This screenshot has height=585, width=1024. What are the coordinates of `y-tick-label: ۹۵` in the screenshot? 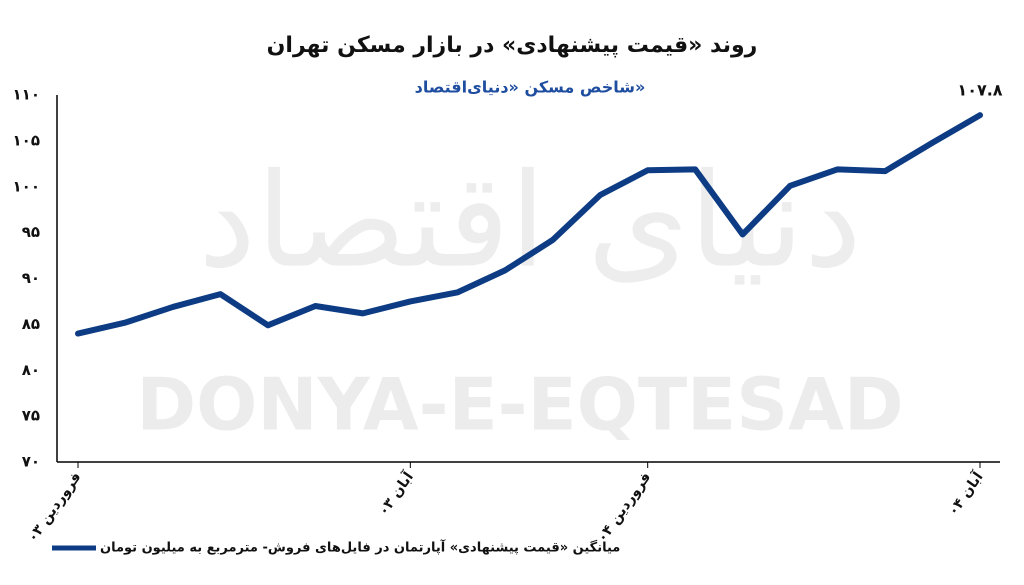 It's located at (31, 232).